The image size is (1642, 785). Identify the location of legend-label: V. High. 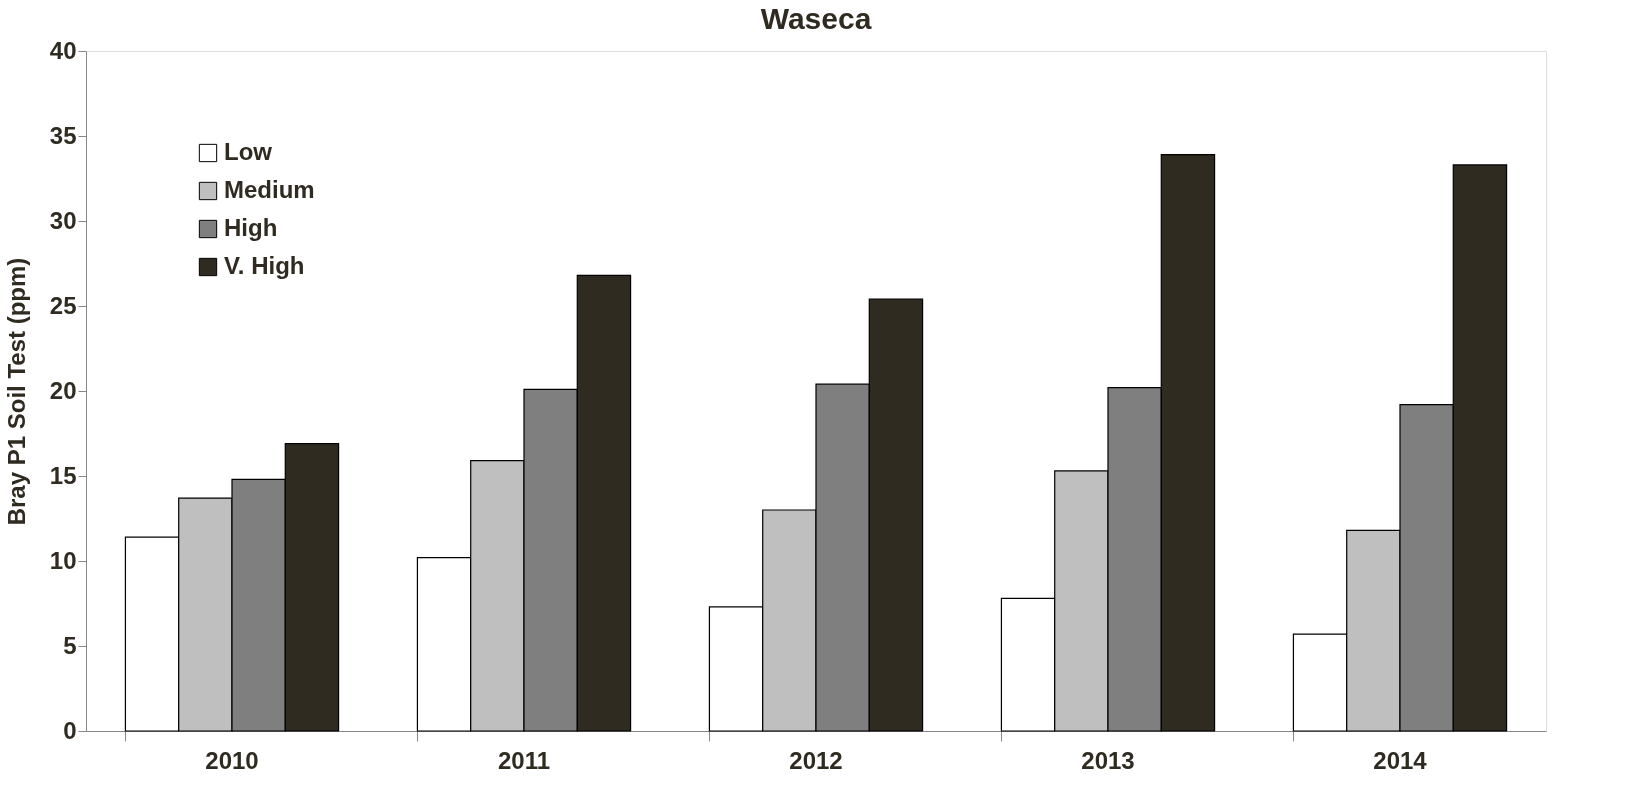
(264, 265).